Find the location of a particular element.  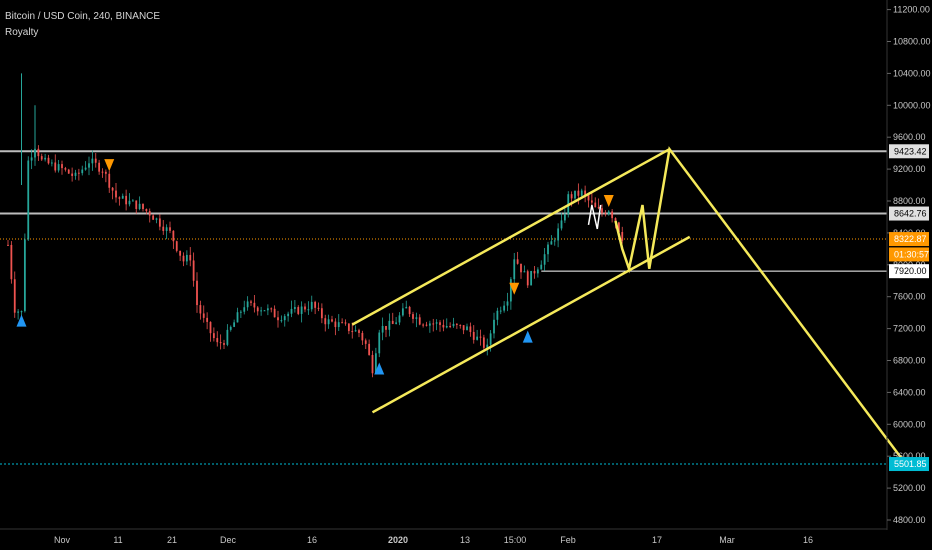

price-tick-label: 9200.00 is located at coordinates (909, 169).